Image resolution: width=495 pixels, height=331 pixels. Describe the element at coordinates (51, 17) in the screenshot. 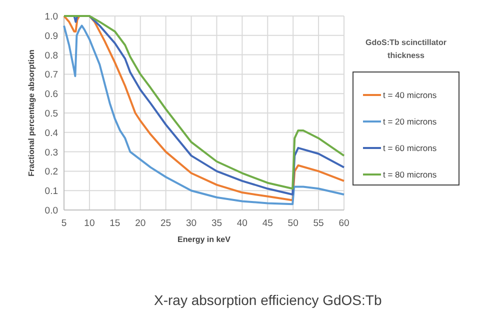

I see `y-tick-label: 1.0` at that location.